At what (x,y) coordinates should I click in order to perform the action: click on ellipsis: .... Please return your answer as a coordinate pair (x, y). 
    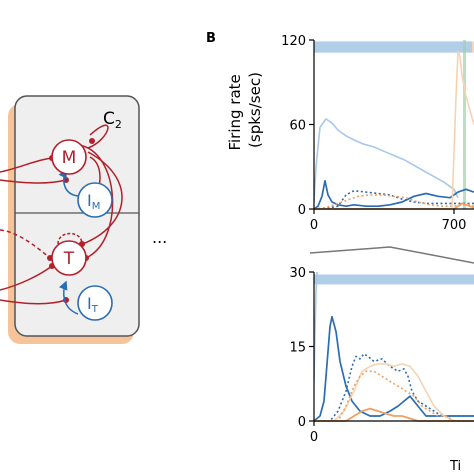
    Looking at the image, I should click on (159, 237).